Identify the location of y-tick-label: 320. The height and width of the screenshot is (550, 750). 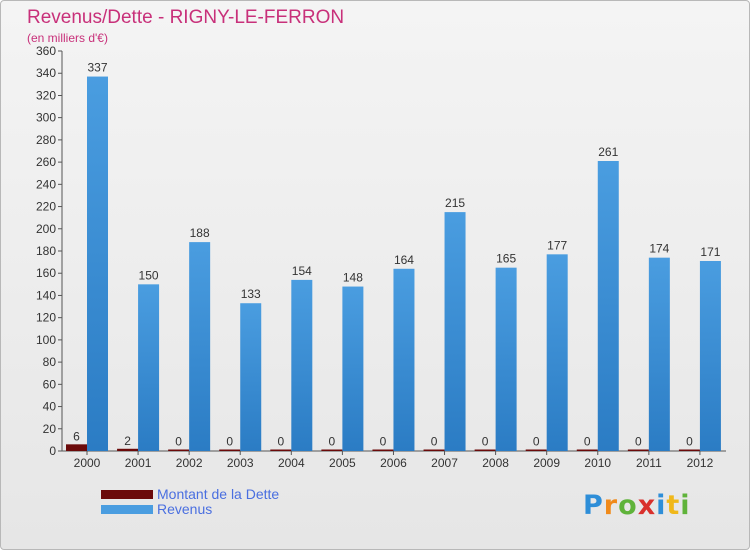
(46, 95).